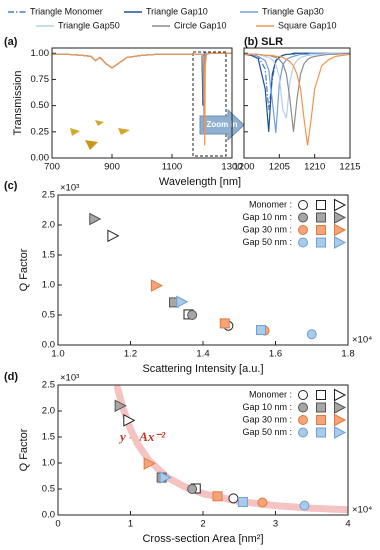 The image size is (380, 550). I want to click on x-tick-label: 900, so click(112, 167).